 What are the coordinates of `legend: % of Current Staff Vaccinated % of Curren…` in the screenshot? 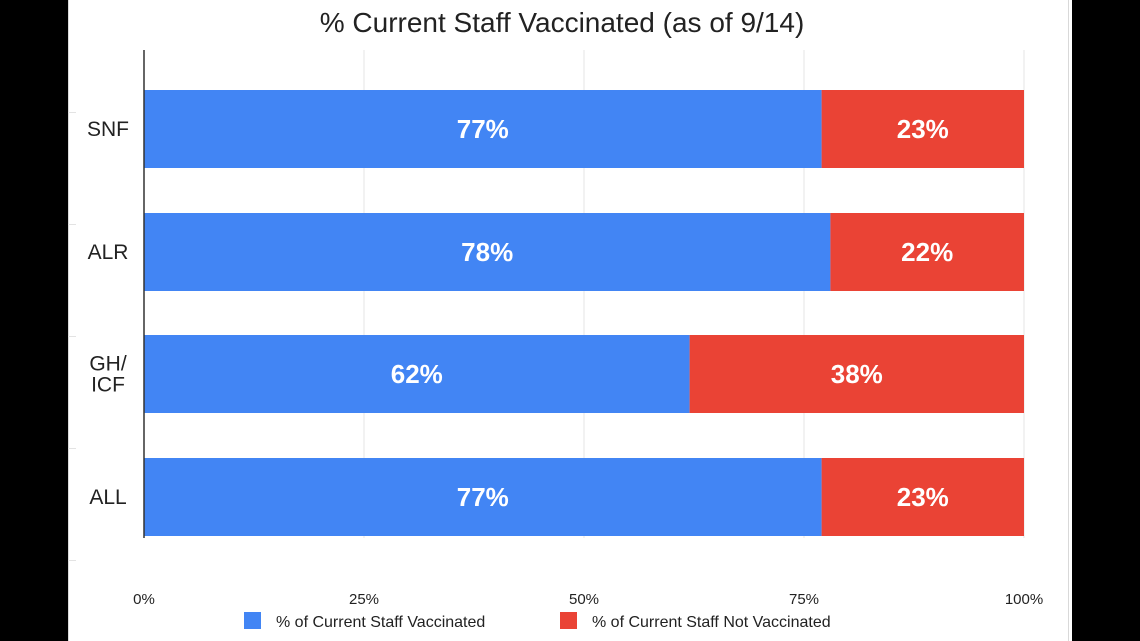 It's located at (537, 621).